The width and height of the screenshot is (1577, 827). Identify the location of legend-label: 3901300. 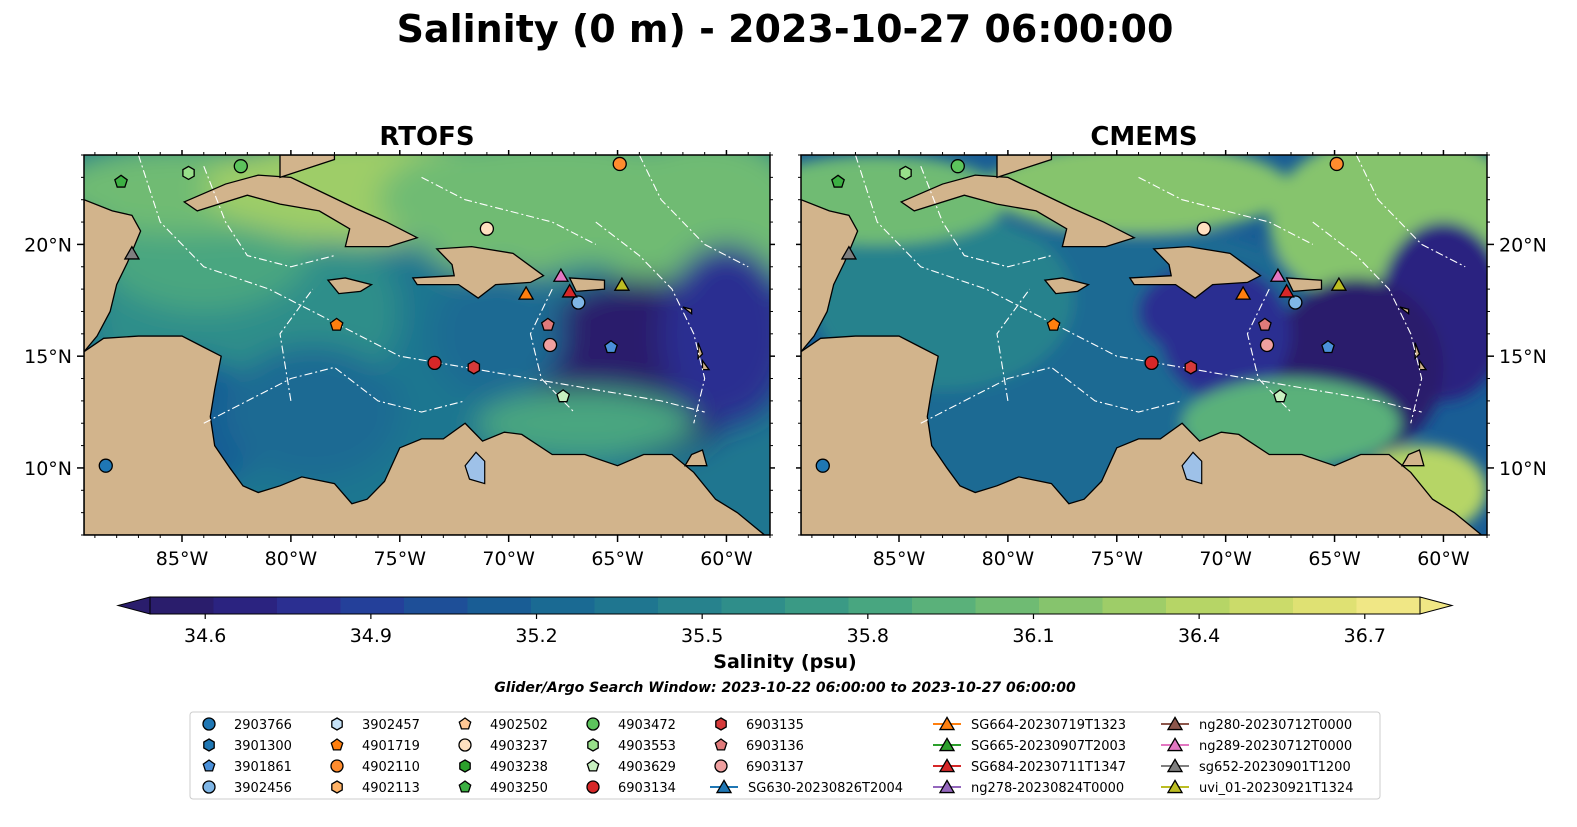
(263, 746).